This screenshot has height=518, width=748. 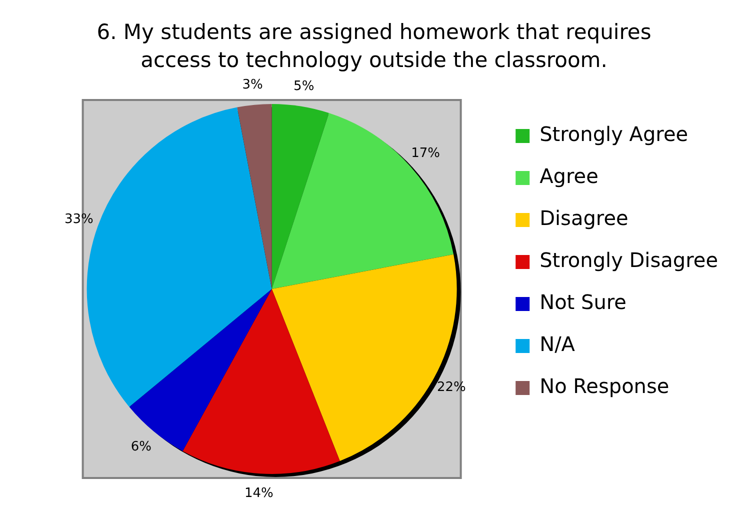 What do you see at coordinates (79, 219) in the screenshot?
I see `data-label: 33%` at bounding box center [79, 219].